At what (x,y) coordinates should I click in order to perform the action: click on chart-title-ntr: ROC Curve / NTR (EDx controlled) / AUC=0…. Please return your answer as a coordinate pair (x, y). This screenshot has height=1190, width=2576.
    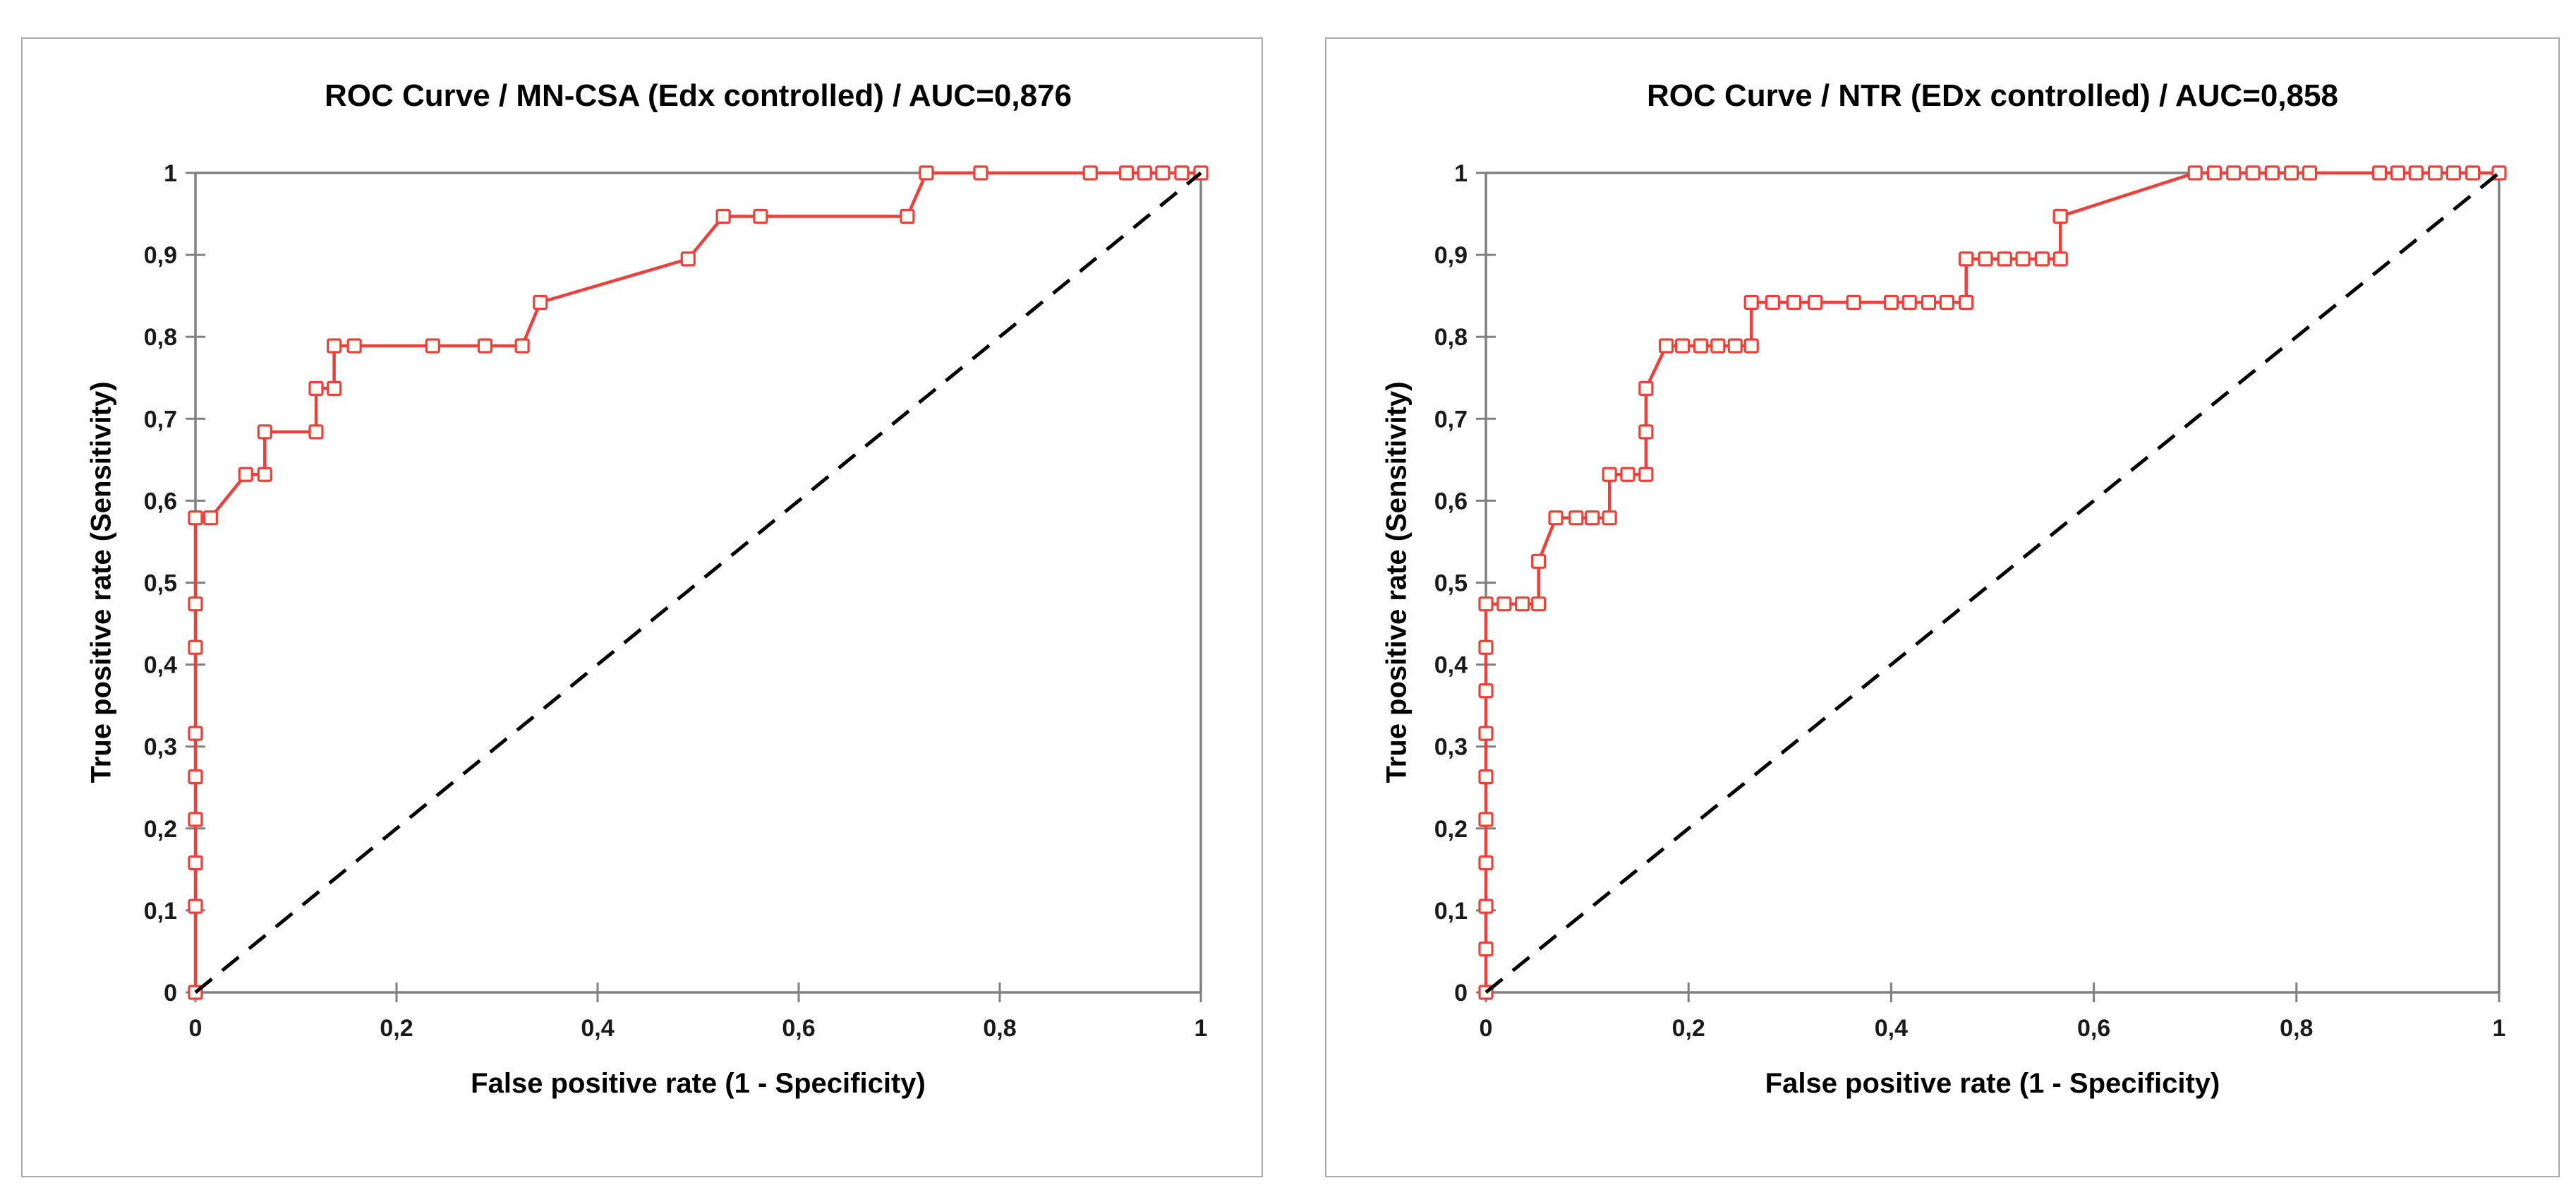
    Looking at the image, I should click on (1992, 95).